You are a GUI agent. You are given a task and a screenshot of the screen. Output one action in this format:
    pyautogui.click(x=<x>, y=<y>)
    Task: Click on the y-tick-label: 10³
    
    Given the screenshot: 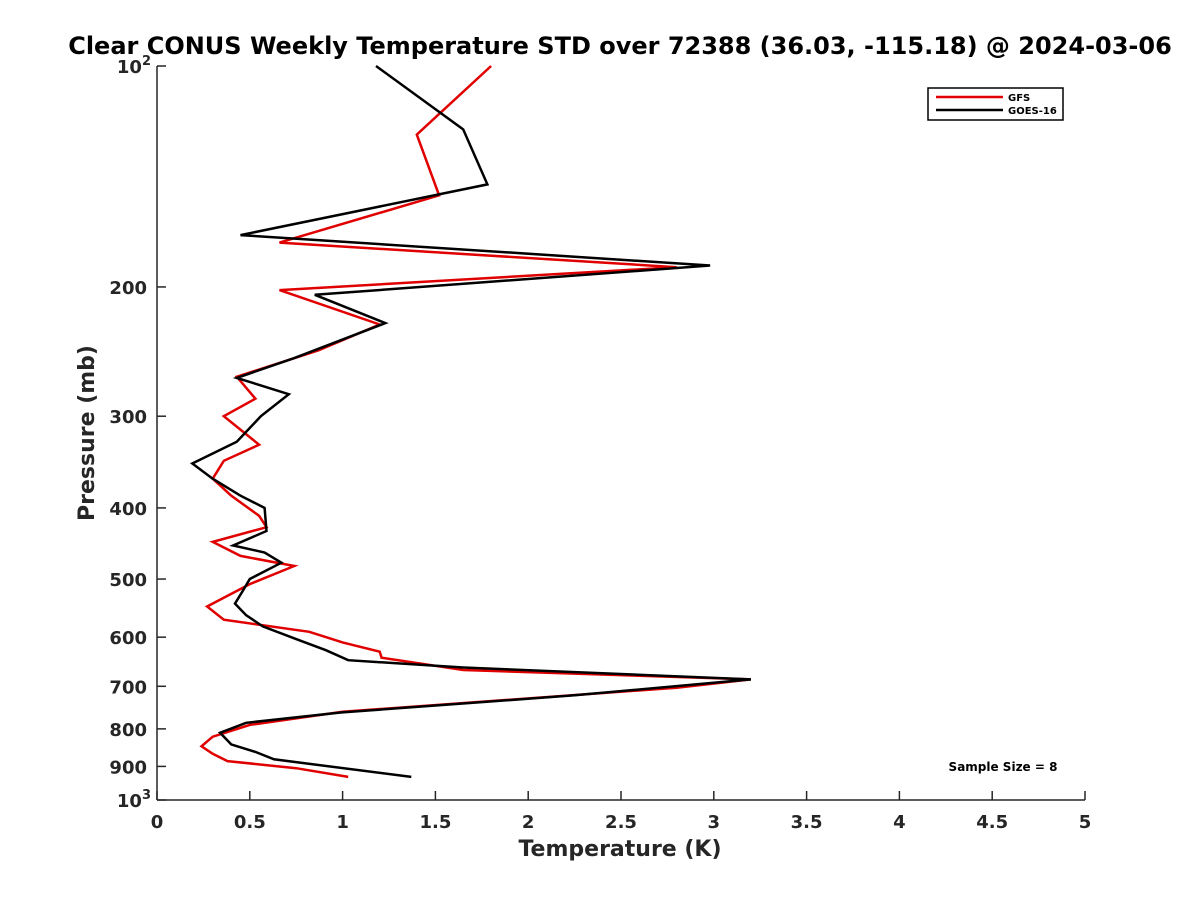 What is the action you would take?
    pyautogui.click(x=134, y=800)
    